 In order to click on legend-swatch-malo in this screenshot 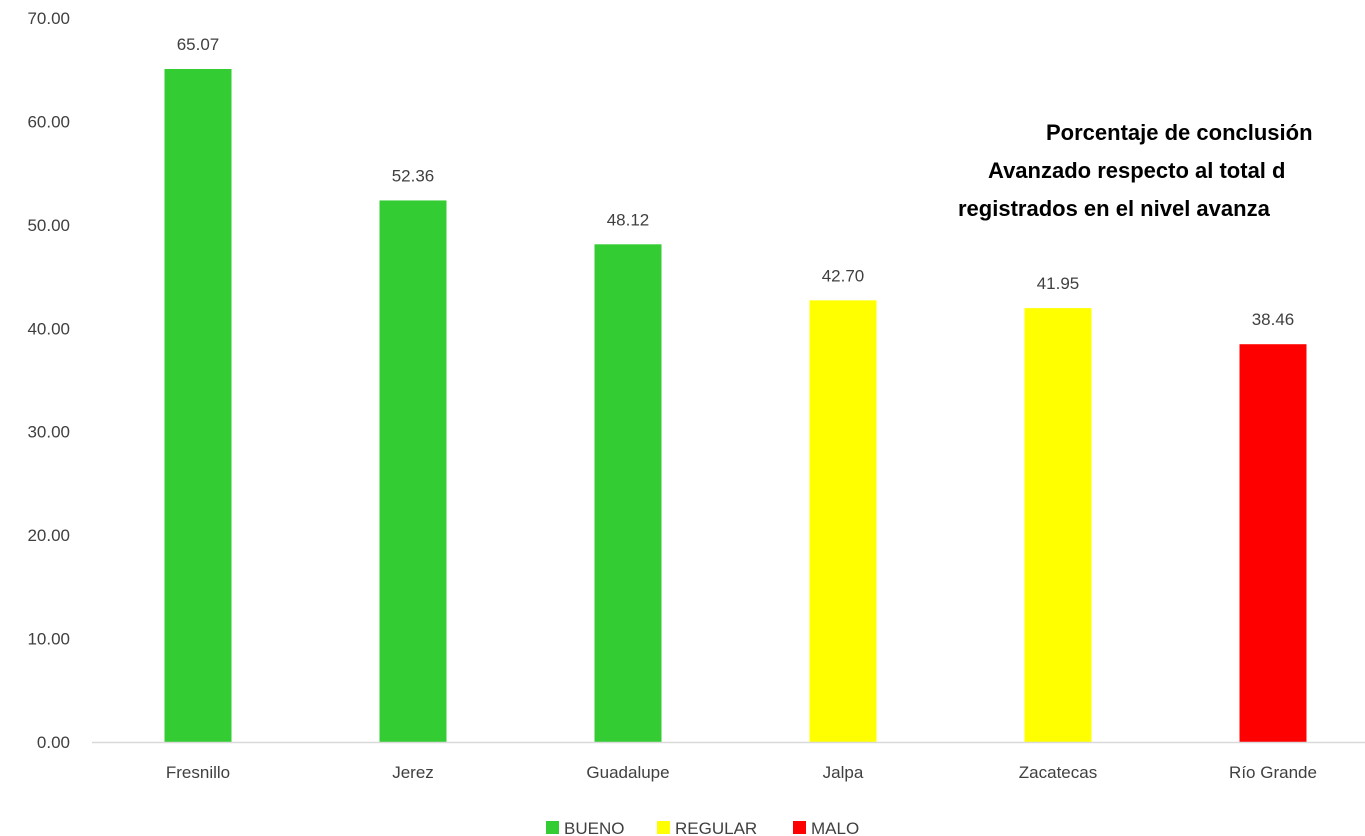, I will do `click(799, 827)`.